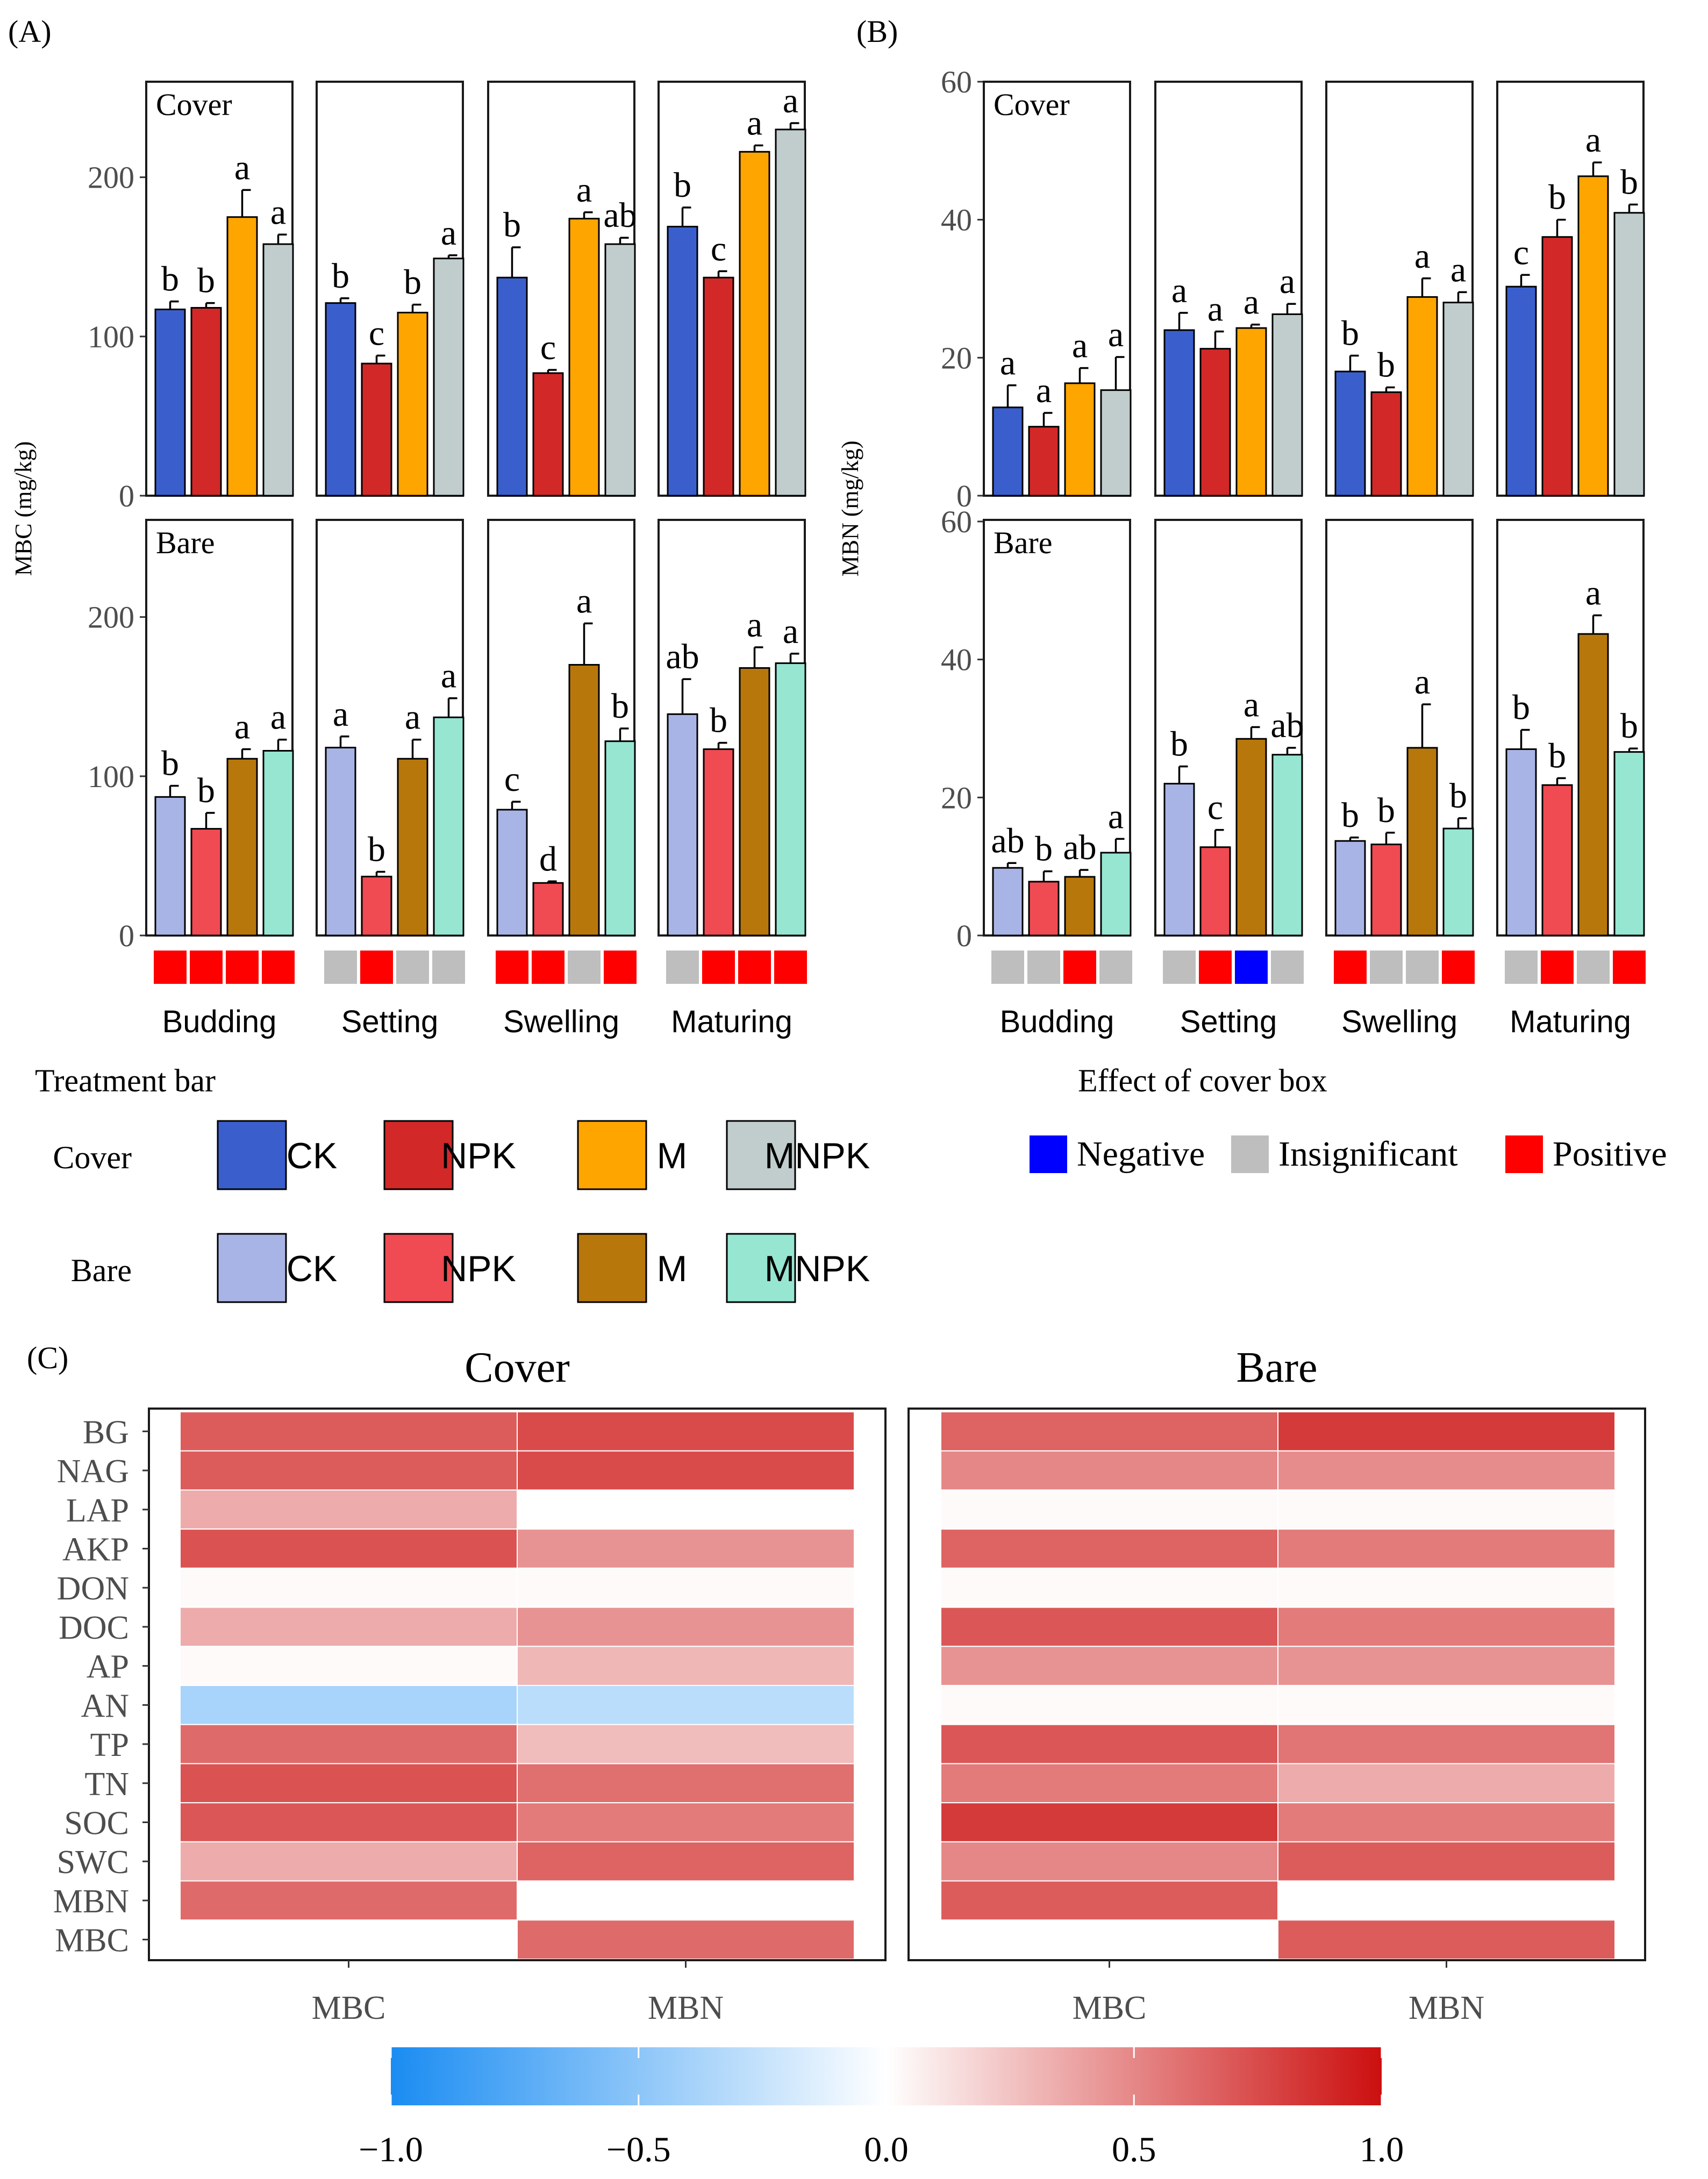 The image size is (1708, 2179). What do you see at coordinates (956, 659) in the screenshot?
I see `y-tick-label: 40` at bounding box center [956, 659].